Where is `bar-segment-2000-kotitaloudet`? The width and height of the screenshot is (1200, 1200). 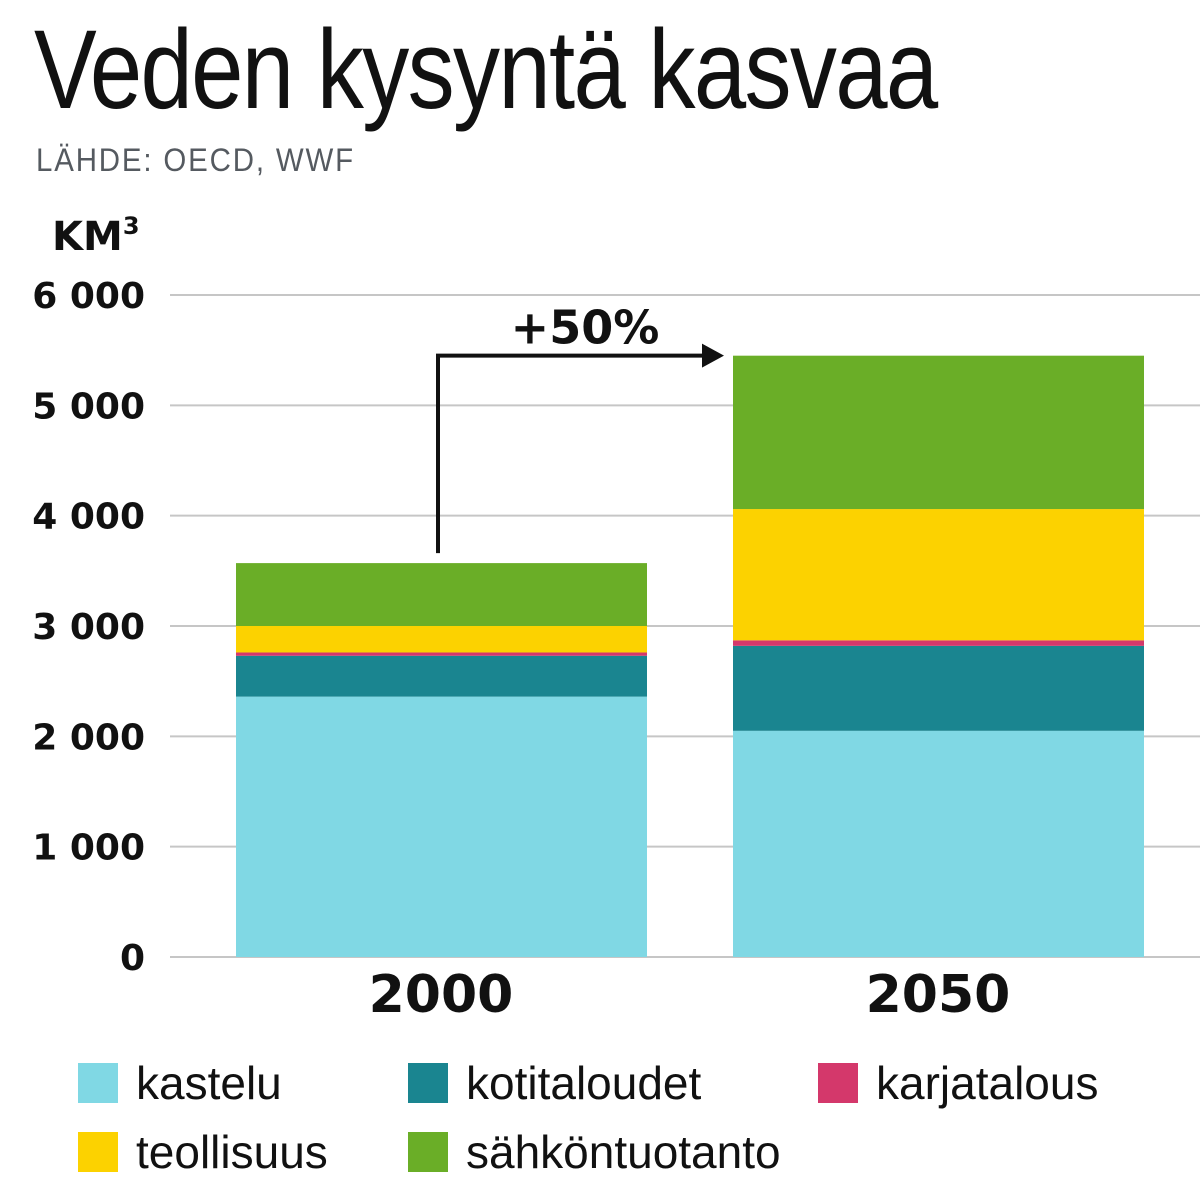 bar-segment-2000-kotitaloudet is located at coordinates (441, 676).